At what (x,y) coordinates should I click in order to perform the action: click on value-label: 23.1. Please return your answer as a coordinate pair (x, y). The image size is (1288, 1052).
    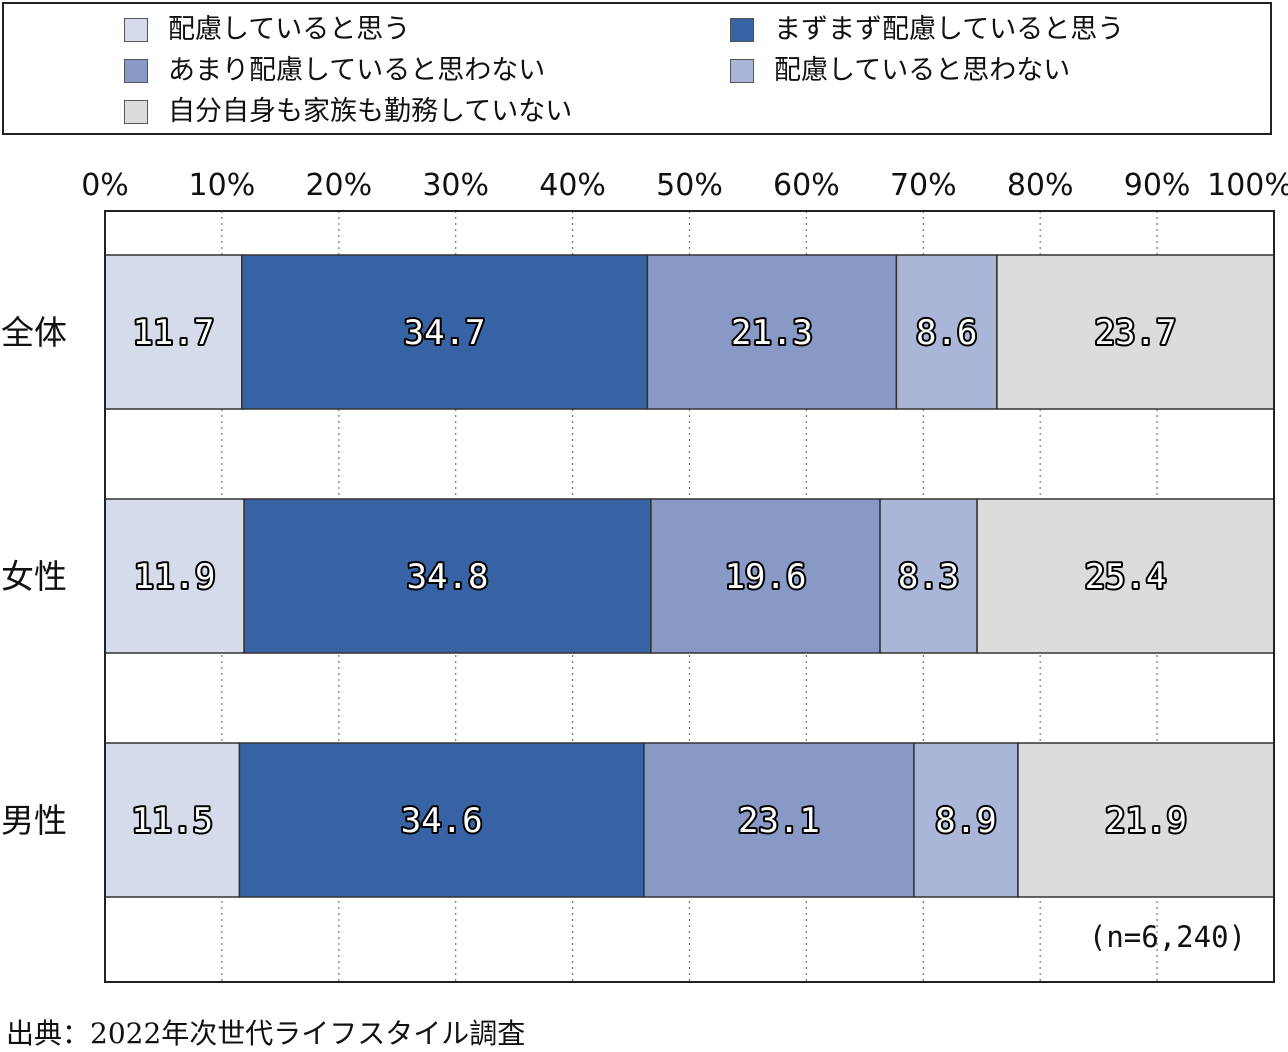
    Looking at the image, I should click on (779, 821).